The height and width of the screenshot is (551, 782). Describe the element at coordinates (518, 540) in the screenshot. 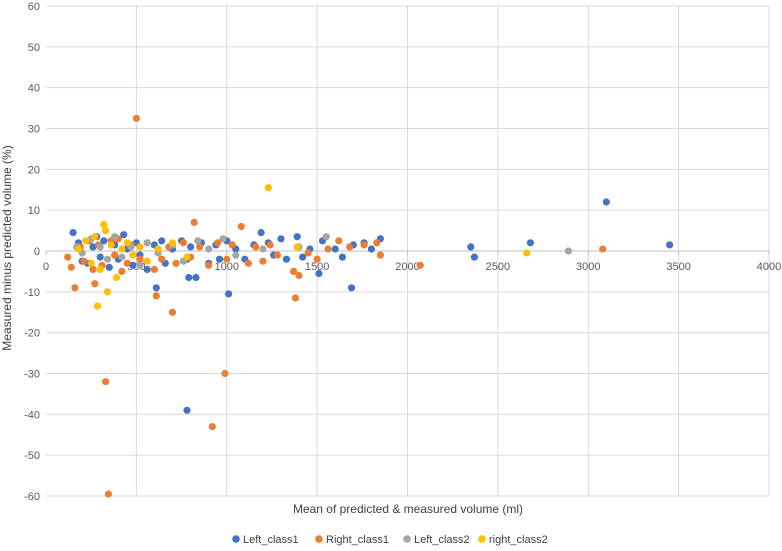

I see `legend-label: right_class2` at that location.